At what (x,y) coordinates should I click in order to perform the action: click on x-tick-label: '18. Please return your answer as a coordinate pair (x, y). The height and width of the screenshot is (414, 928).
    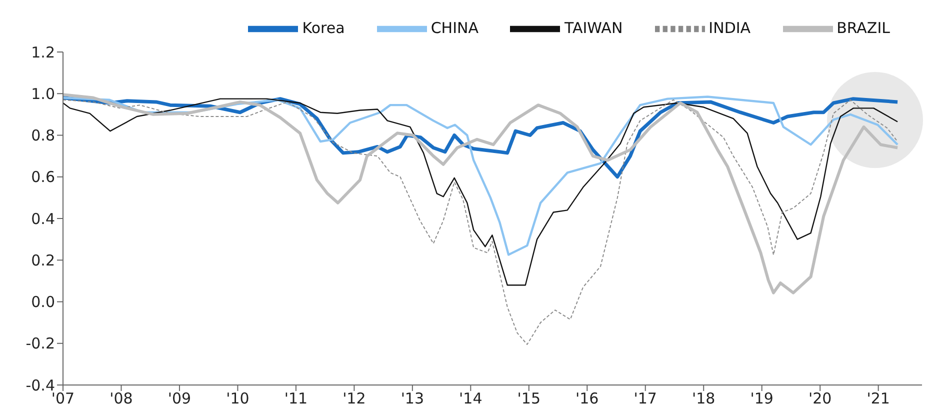
    Looking at the image, I should click on (704, 399).